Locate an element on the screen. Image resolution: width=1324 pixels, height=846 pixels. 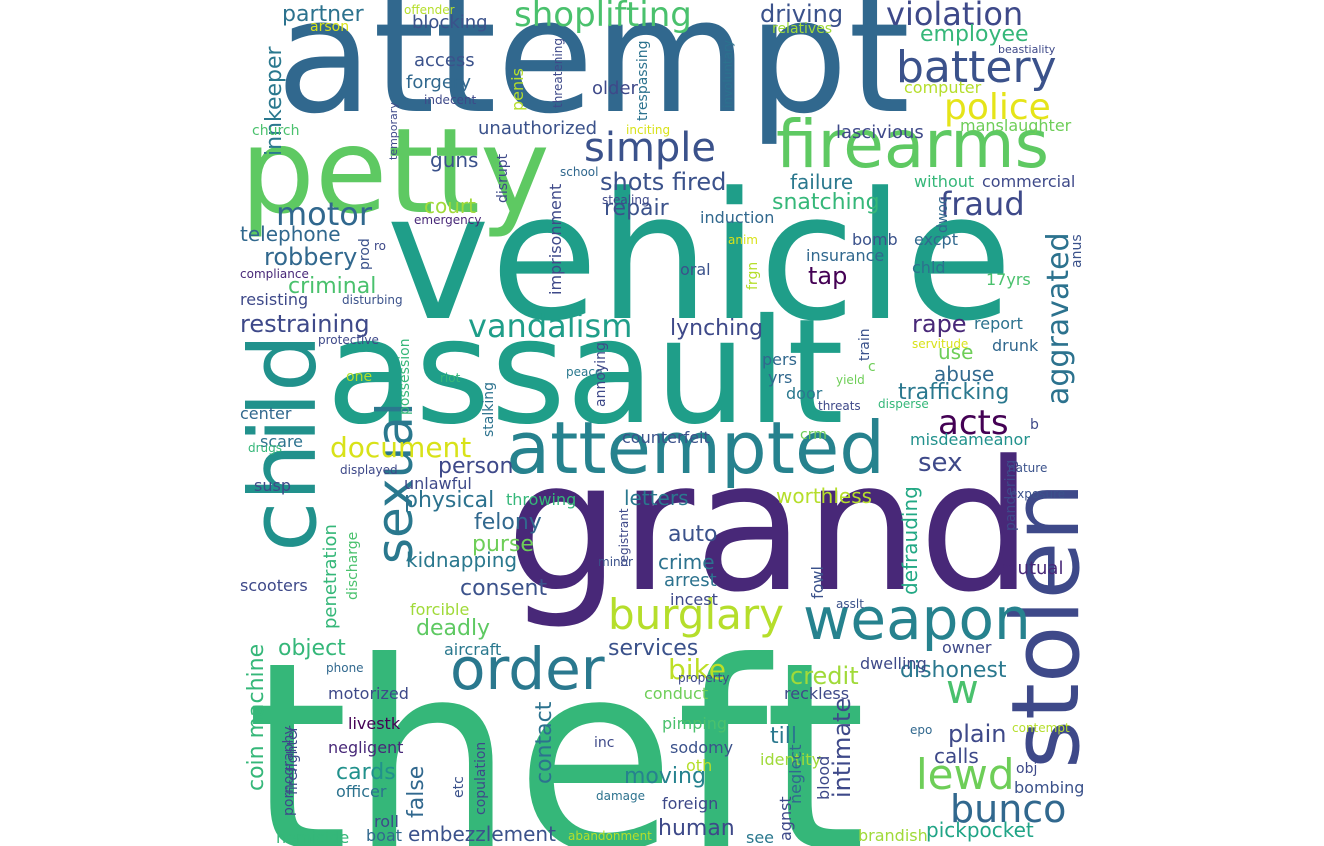
word-lynching: lynching is located at coordinates (717, 328).